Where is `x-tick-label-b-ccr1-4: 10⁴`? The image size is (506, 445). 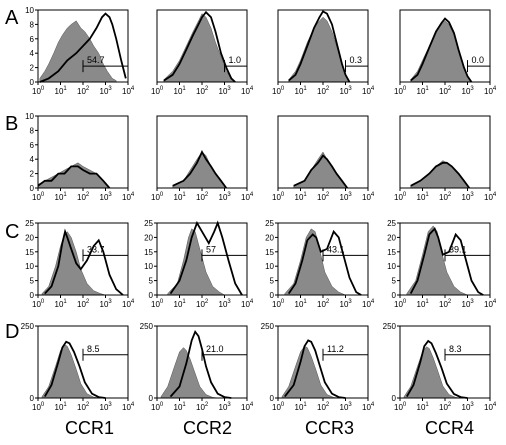 x-tick-label-b-ccr1-4: 10⁴ is located at coordinates (128, 197).